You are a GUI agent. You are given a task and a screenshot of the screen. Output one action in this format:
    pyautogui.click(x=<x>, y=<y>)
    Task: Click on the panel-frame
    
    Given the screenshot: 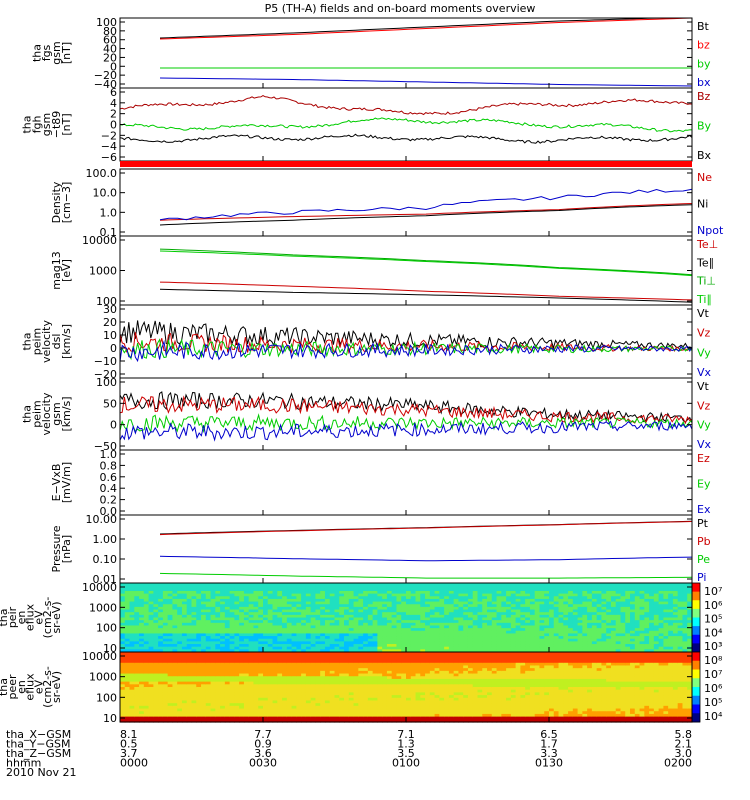 What is the action you would take?
    pyautogui.click(x=406, y=482)
    